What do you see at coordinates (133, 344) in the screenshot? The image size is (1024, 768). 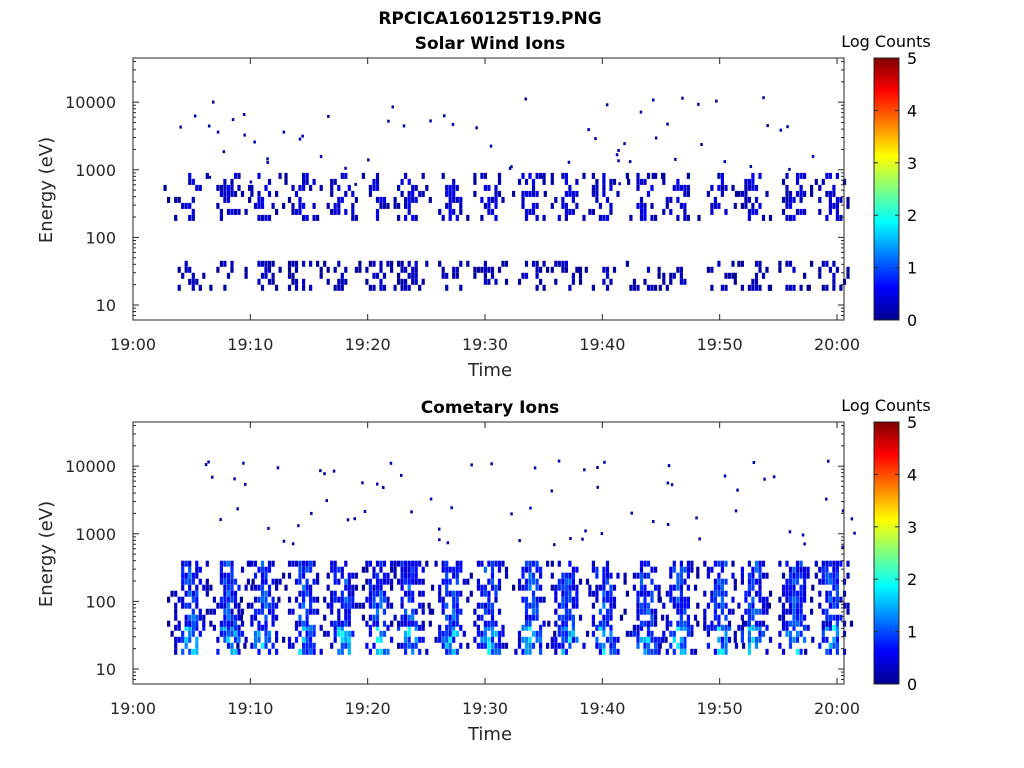 I see `x-tick-label: 19:00` at bounding box center [133, 344].